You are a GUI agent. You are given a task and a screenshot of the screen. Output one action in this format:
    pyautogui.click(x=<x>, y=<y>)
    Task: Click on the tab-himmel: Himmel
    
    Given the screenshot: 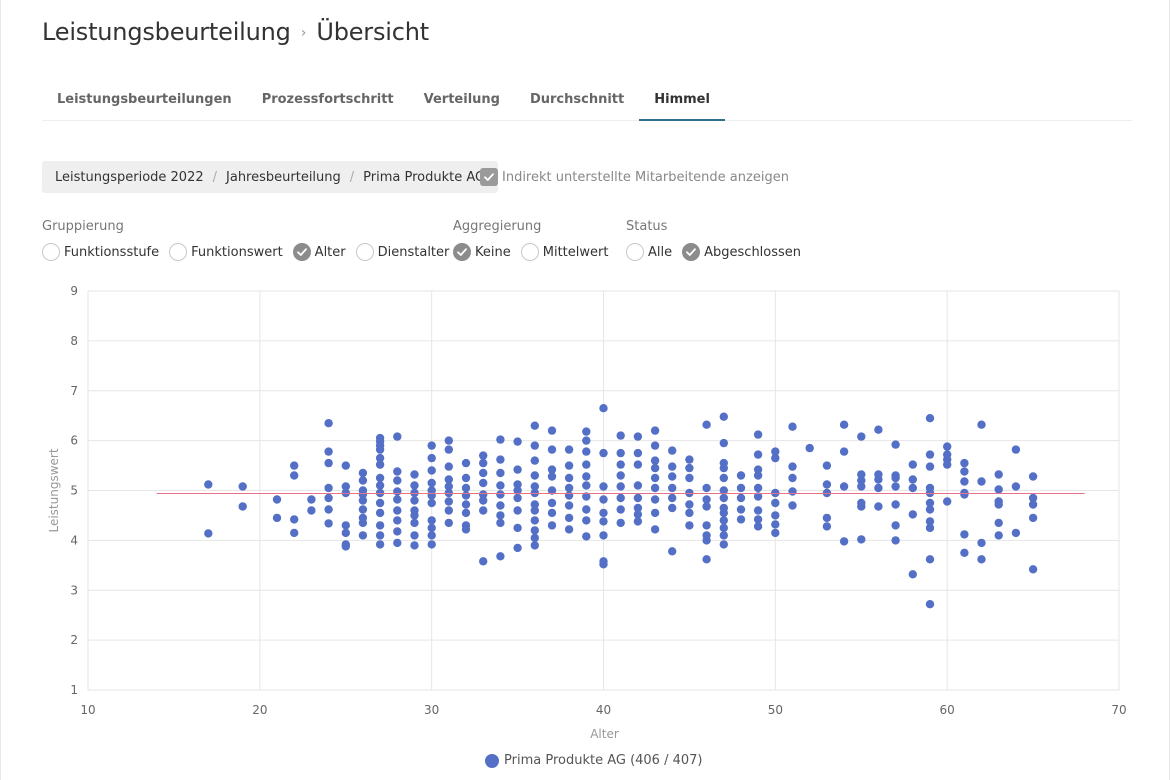 What is the action you would take?
    pyautogui.click(x=682, y=101)
    